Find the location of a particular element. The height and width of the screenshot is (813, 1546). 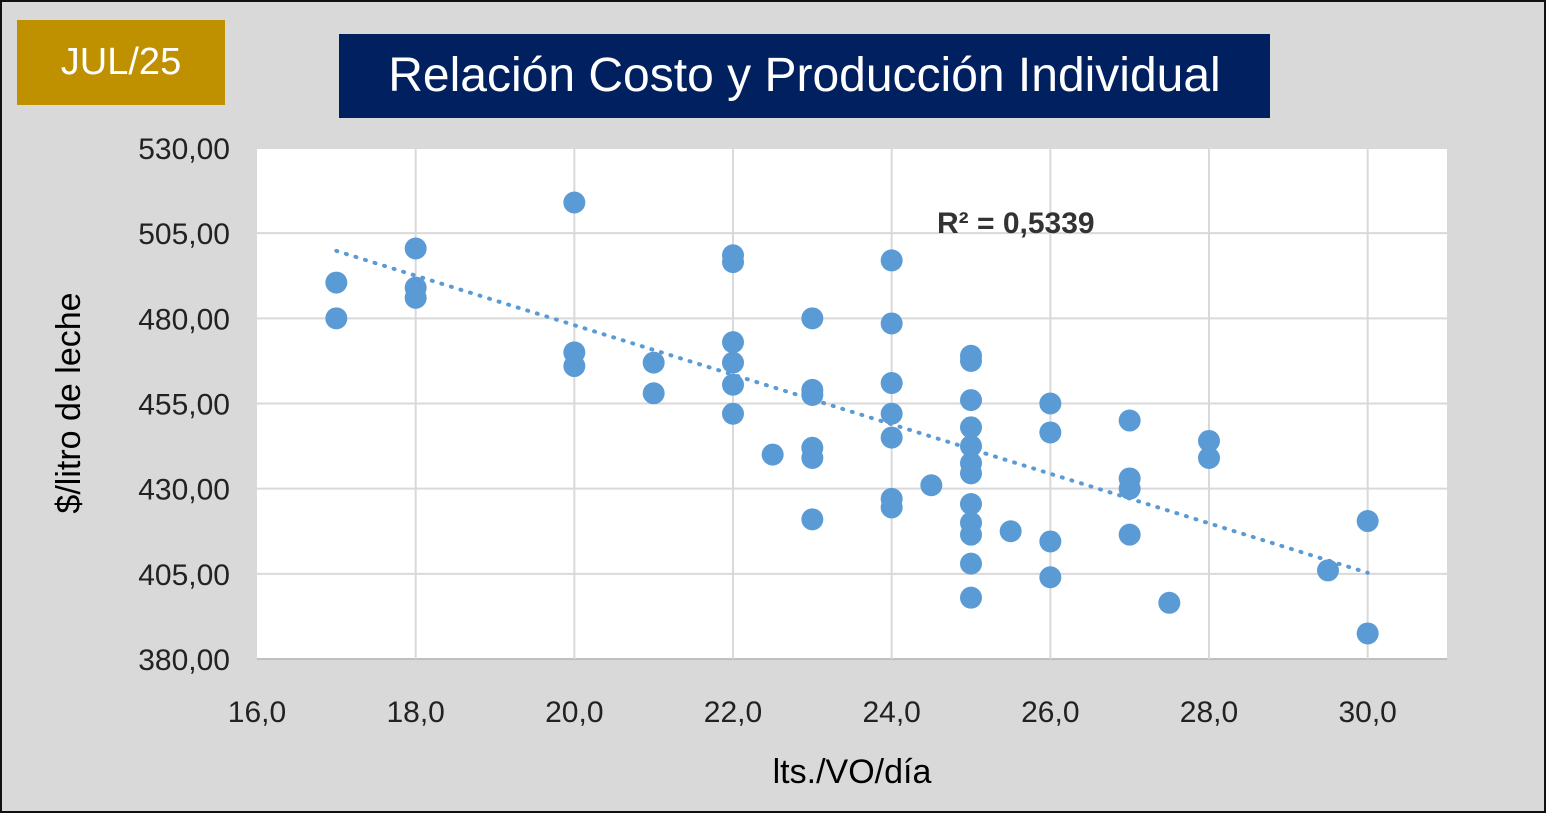

x-tick-label: 18,0 is located at coordinates (415, 712).